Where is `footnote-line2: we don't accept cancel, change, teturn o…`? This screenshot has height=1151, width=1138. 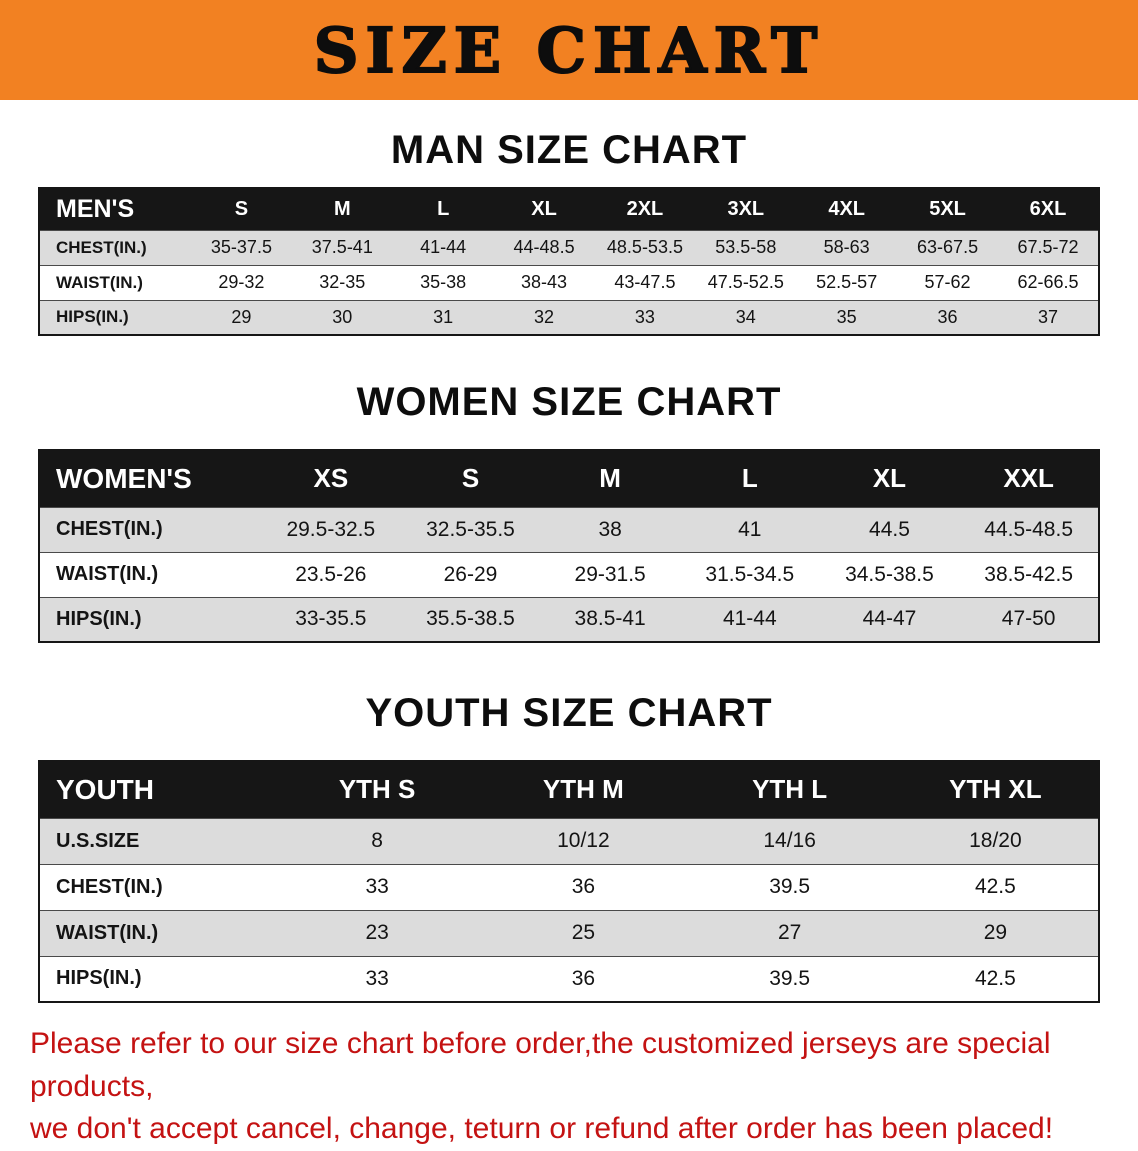
footnote-line2: we don't accept cancel, change, teturn o… is located at coordinates (542, 1129).